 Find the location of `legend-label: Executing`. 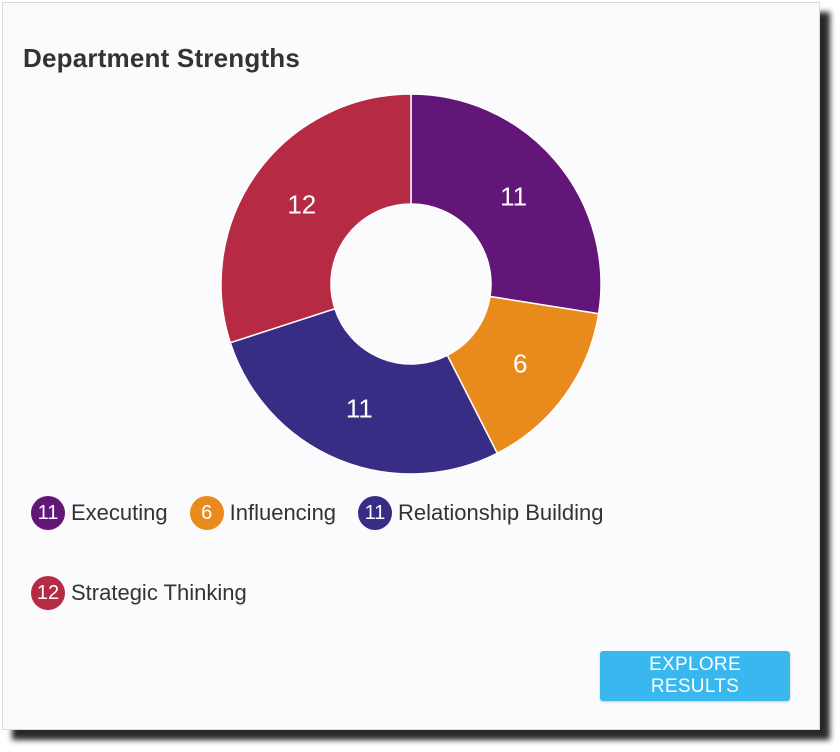

legend-label: Executing is located at coordinates (119, 512).